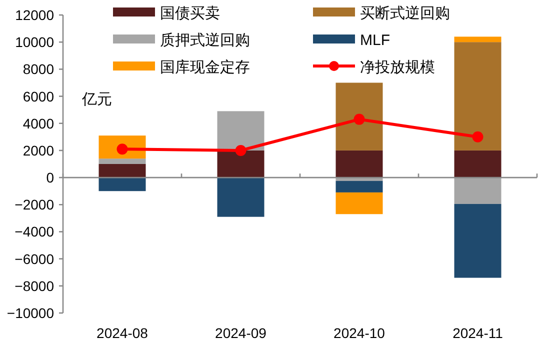 The width and height of the screenshot is (543, 347). Describe the element at coordinates (34, 232) in the screenshot. I see `y-tick-label: −4000` at that location.